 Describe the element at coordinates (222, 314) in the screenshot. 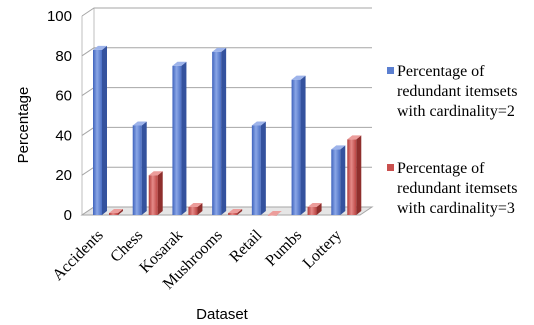

I see `x-axis-title: Dataset` at that location.